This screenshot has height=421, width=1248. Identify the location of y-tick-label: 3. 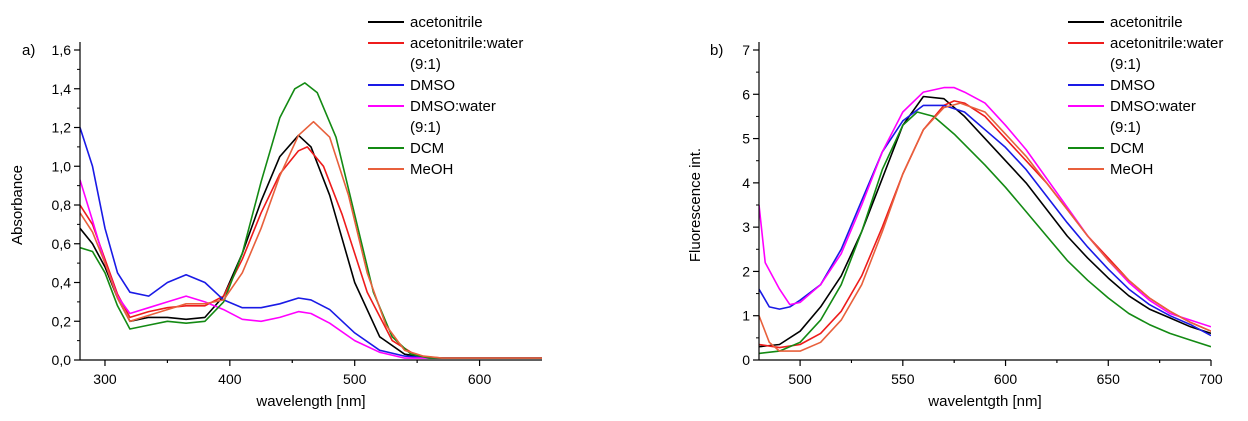
(746, 227).